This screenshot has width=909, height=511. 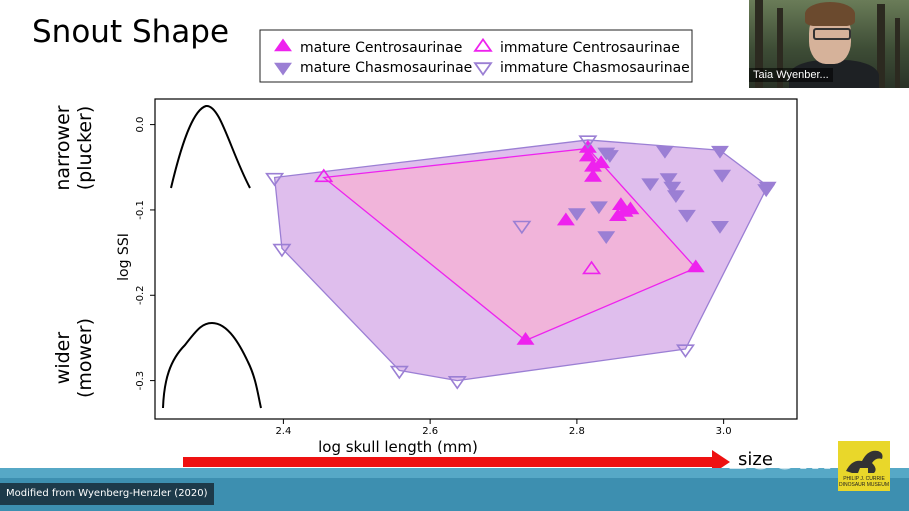 What do you see at coordinates (381, 48) in the screenshot?
I see `legend-label: mature Centrosaurinae` at bounding box center [381, 48].